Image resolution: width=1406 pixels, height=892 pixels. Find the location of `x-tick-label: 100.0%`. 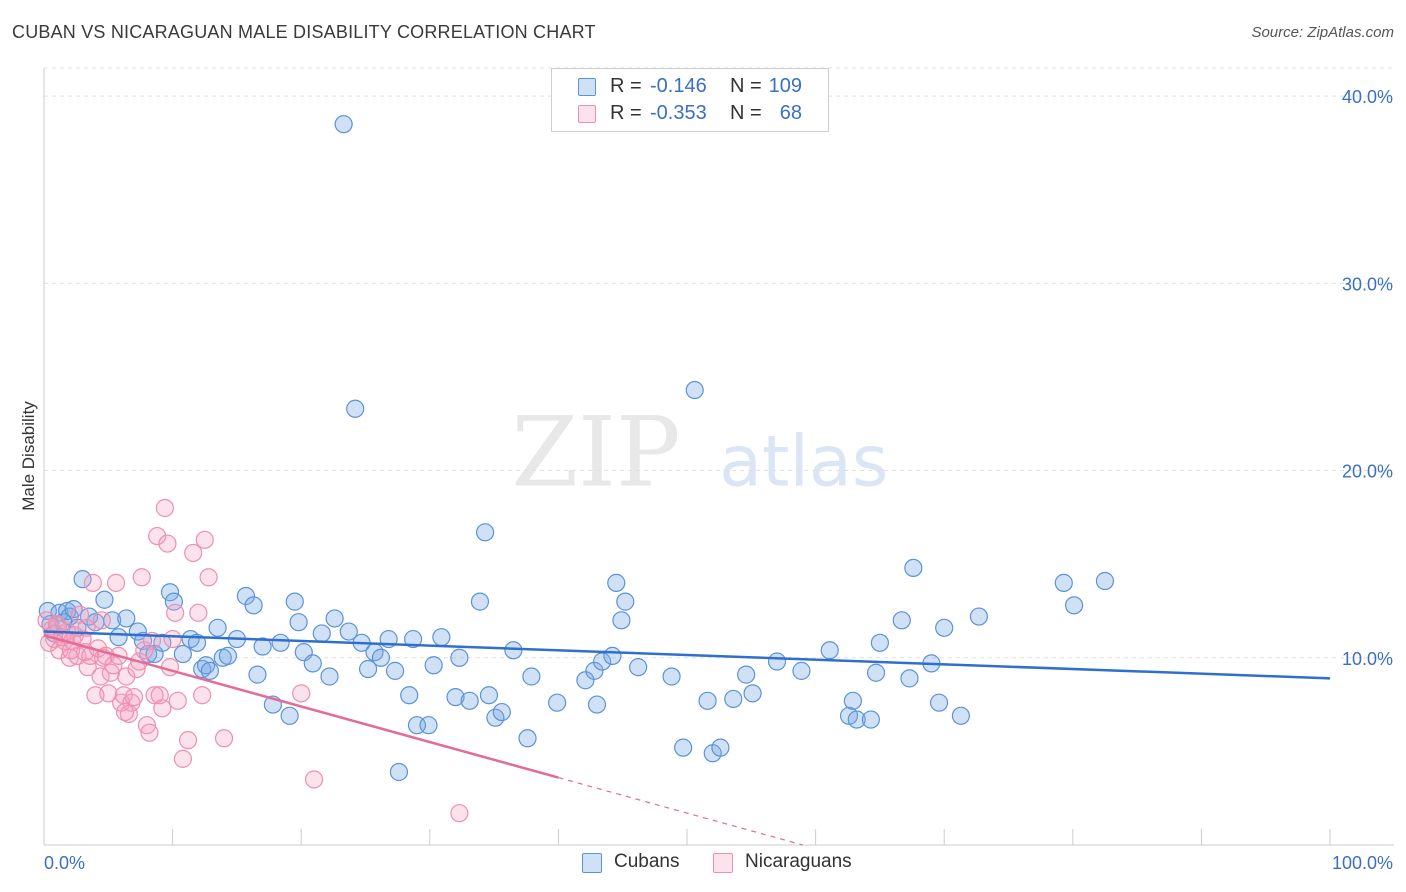

x-tick-label: 100.0% is located at coordinates (1362, 863).